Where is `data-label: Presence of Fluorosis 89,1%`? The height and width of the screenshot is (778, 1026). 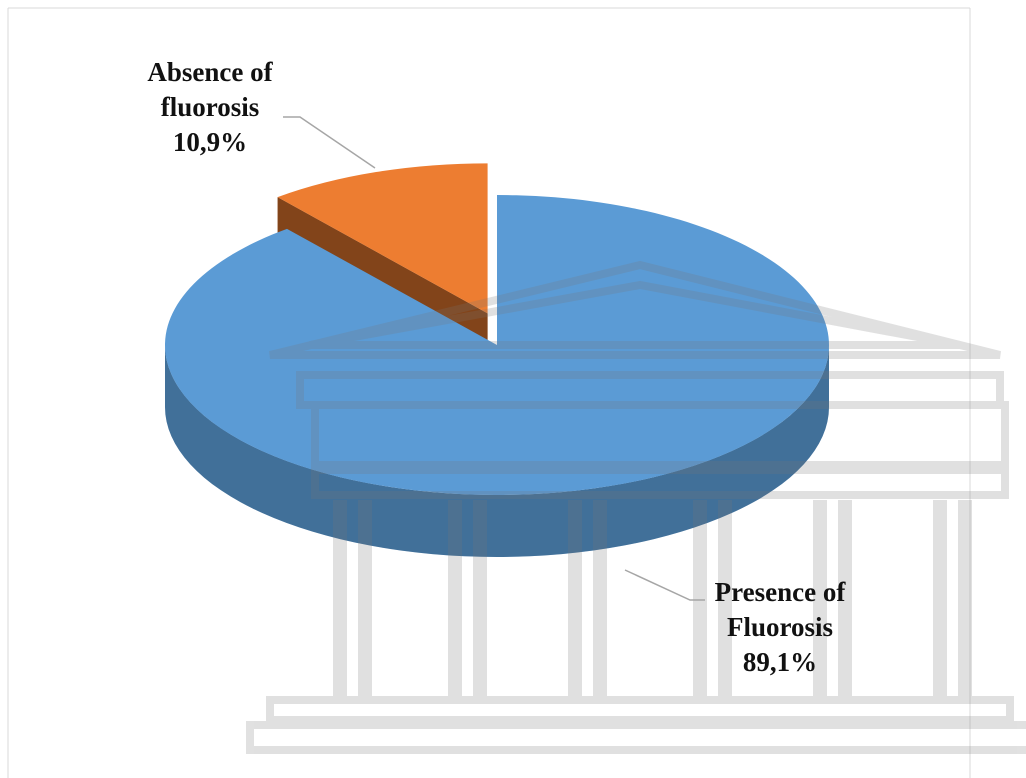
data-label: Presence of Fluorosis 89,1% is located at coordinates (780, 627).